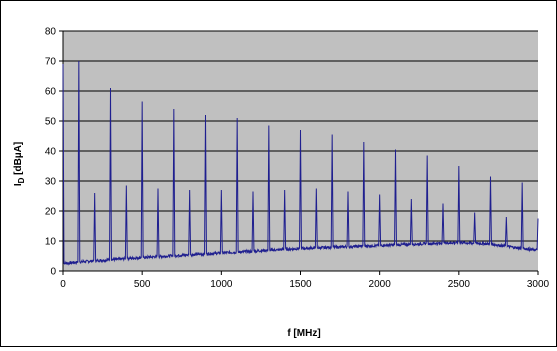  Describe the element at coordinates (21, 180) in the screenshot. I see `y-axis-label-sub: D` at that location.